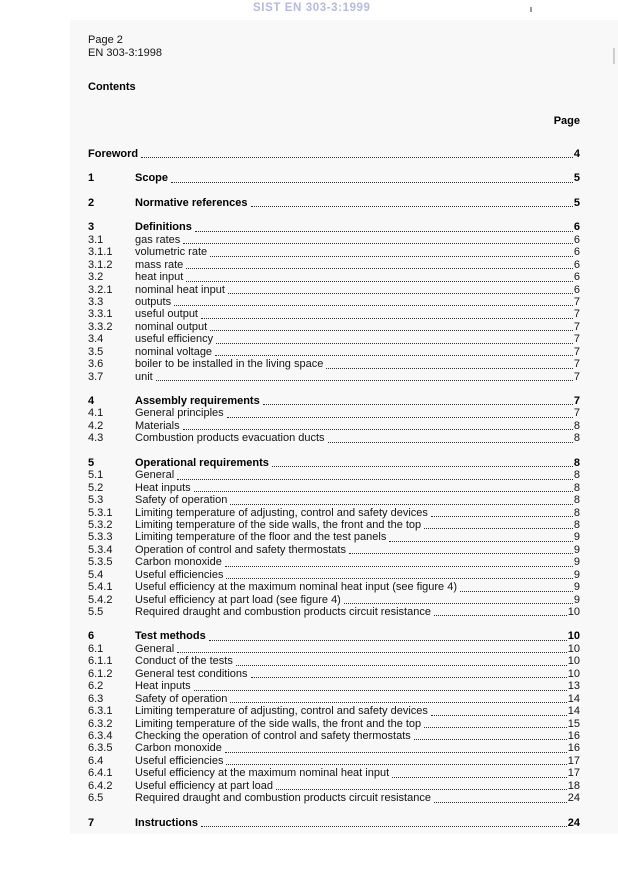  Describe the element at coordinates (334, 227) in the screenshot. I see `toc-entry: 3 Definitions 6` at that location.